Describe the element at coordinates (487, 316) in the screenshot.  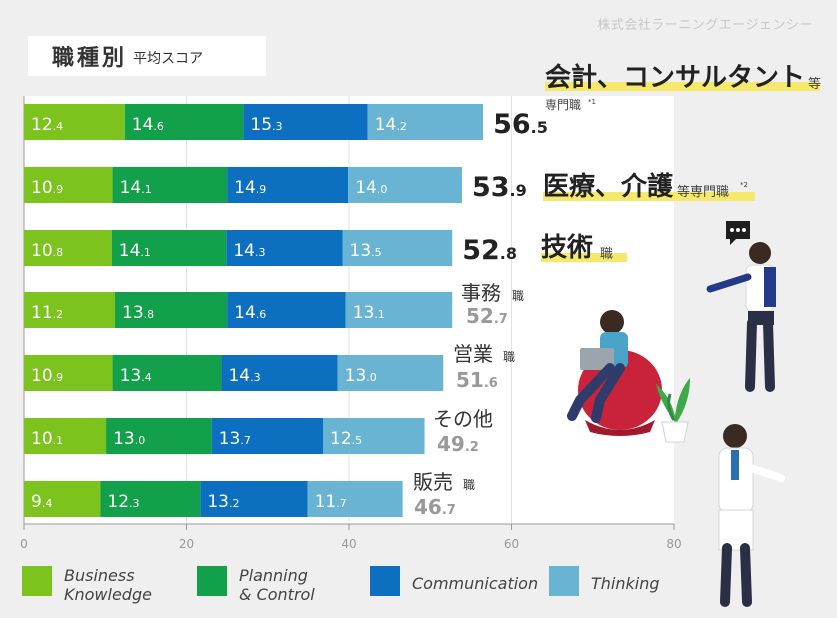
I see `total-score-label: 52.7` at that location.